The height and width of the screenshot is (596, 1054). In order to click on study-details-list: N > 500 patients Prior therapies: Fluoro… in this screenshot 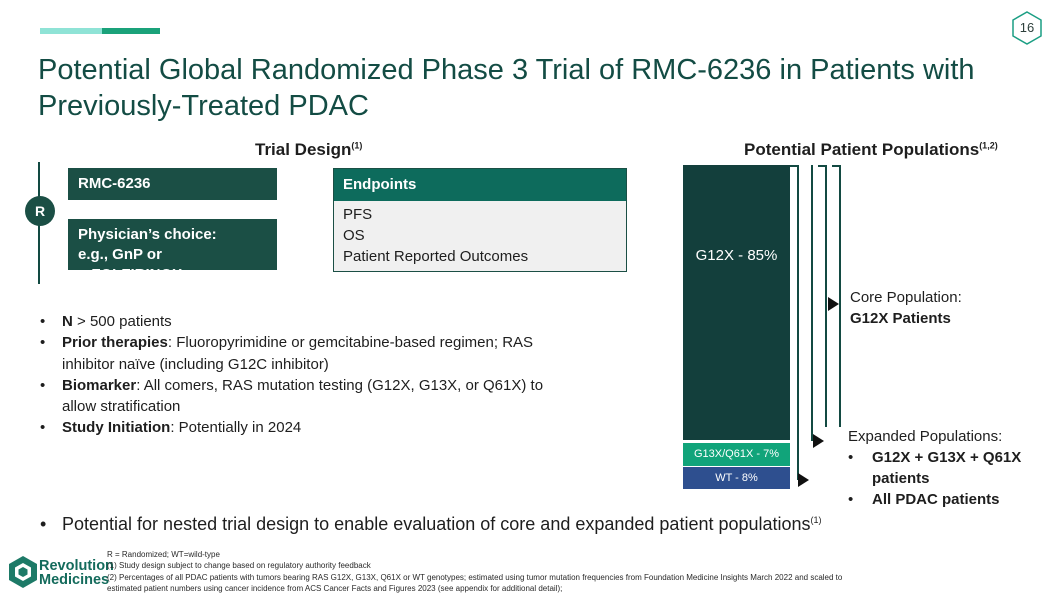, I will do `click(300, 375)`.